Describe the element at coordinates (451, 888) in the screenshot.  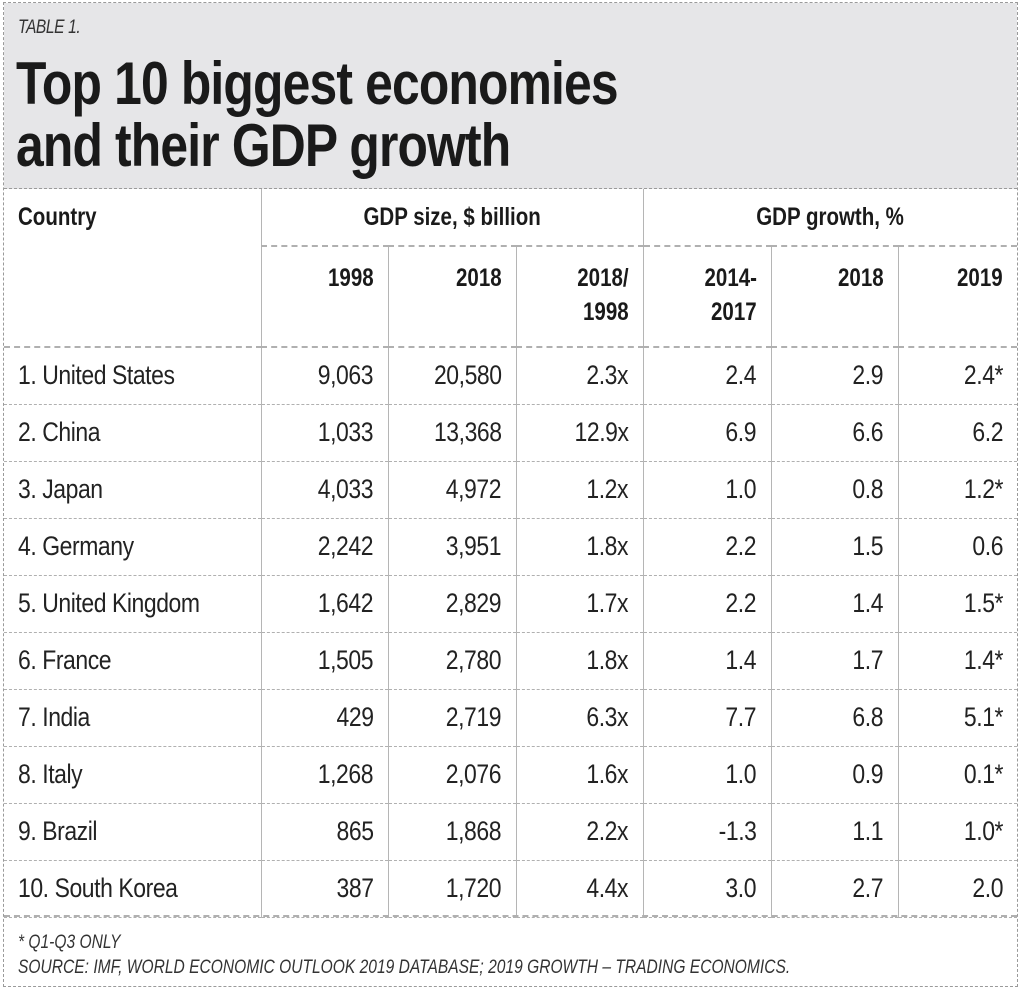
I see `cell-gdp-2018: 1,720` at that location.